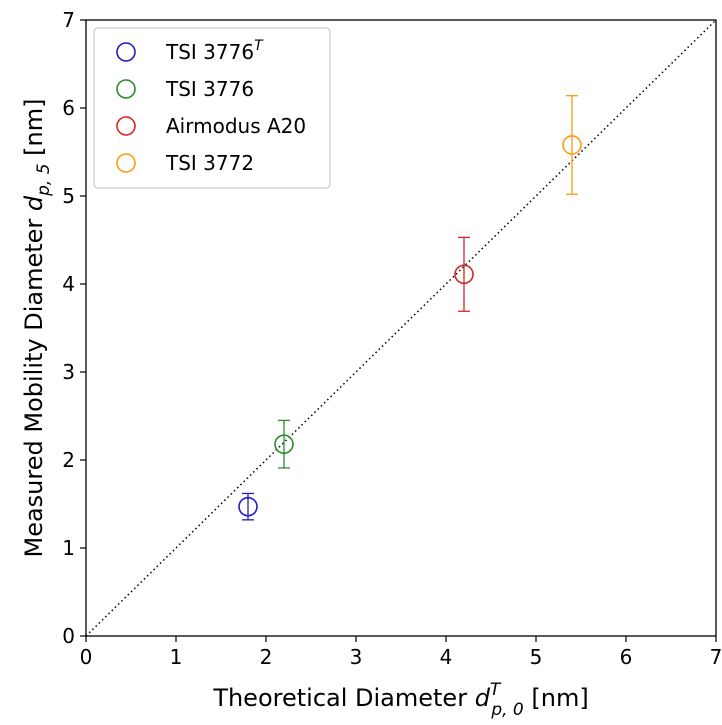 This screenshot has width=722, height=725. I want to click on legend-item: Airmodus A20, so click(211, 126).